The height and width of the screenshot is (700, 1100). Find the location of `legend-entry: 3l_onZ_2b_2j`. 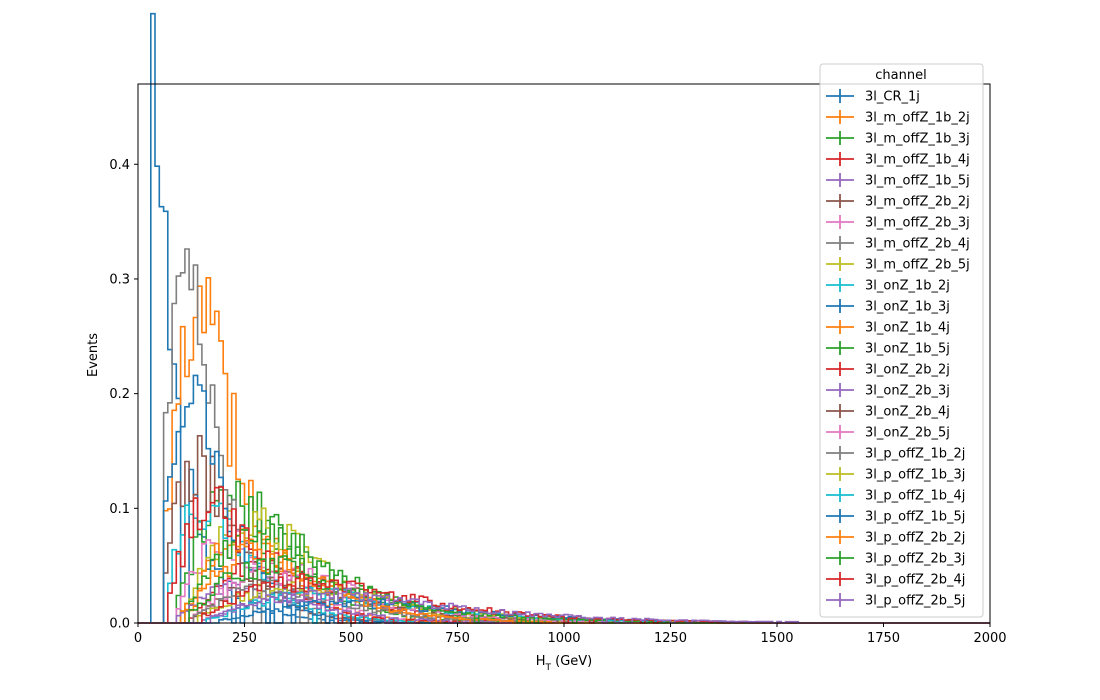

legend-entry: 3l_onZ_2b_2j is located at coordinates (888, 370).